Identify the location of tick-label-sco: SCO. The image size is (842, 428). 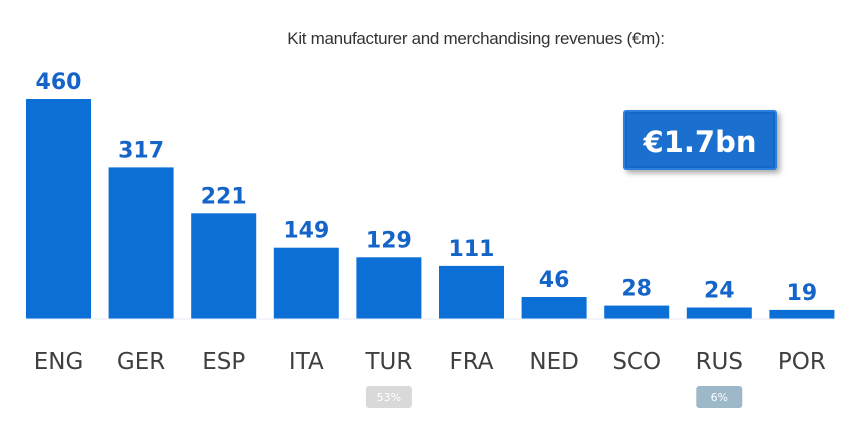
(636, 362).